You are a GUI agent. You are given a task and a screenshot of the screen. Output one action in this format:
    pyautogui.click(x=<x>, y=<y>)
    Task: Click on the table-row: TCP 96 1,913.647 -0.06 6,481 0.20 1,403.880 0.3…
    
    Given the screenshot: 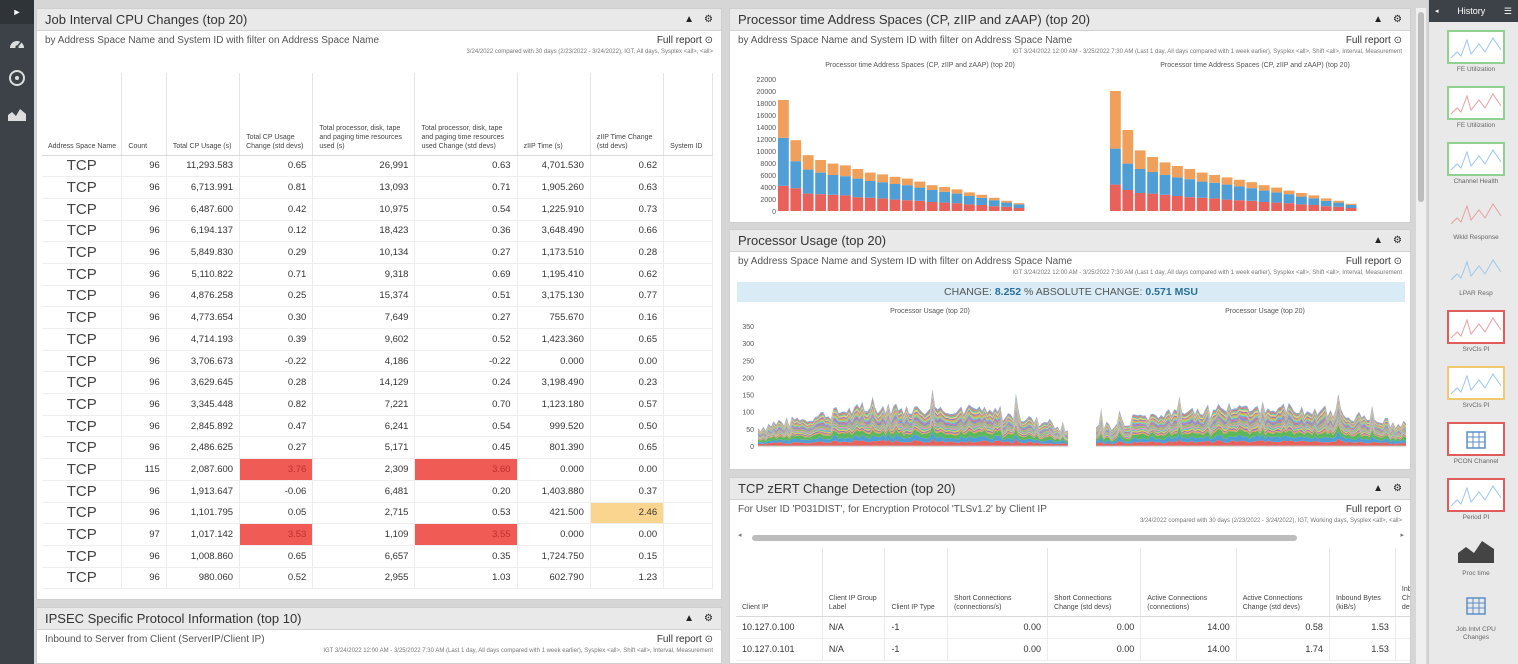 What is the action you would take?
    pyautogui.click(x=377, y=491)
    